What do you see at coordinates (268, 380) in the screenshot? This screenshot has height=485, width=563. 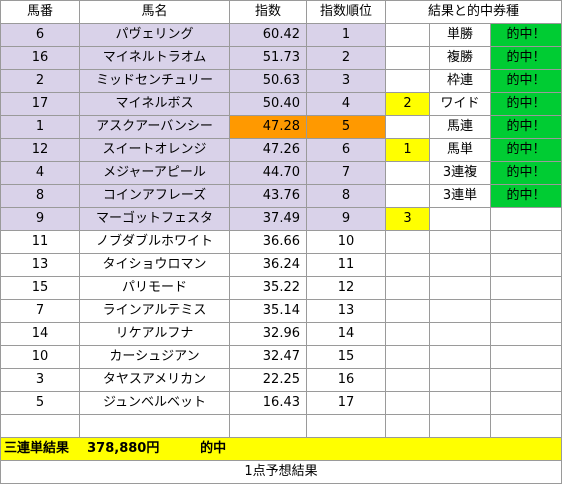 I see `cell-index: 22.25` at bounding box center [268, 380].